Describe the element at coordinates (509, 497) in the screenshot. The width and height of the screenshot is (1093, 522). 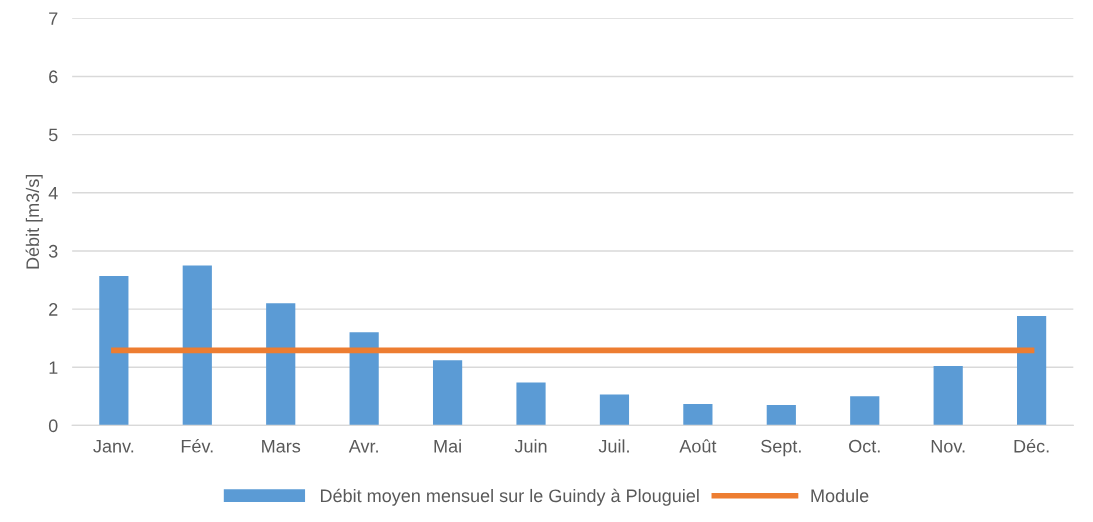
I see `legend-label: Débit moyen mensuel sur le Guindy à Plouguiel` at that location.